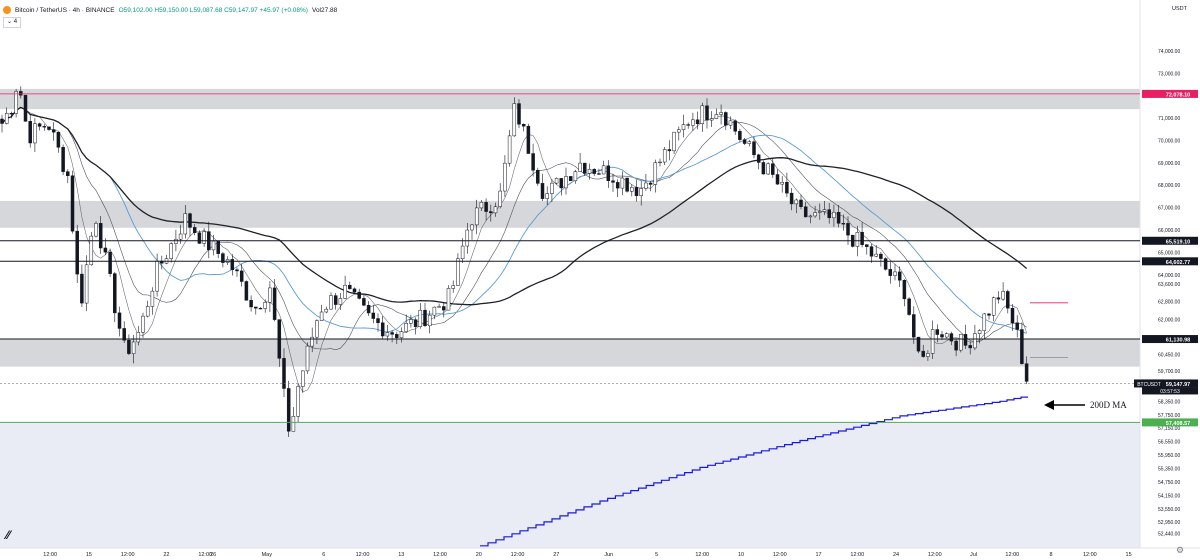  What do you see at coordinates (1169, 164) in the screenshot?
I see `price-tick-label: 69,000.00` at bounding box center [1169, 164].